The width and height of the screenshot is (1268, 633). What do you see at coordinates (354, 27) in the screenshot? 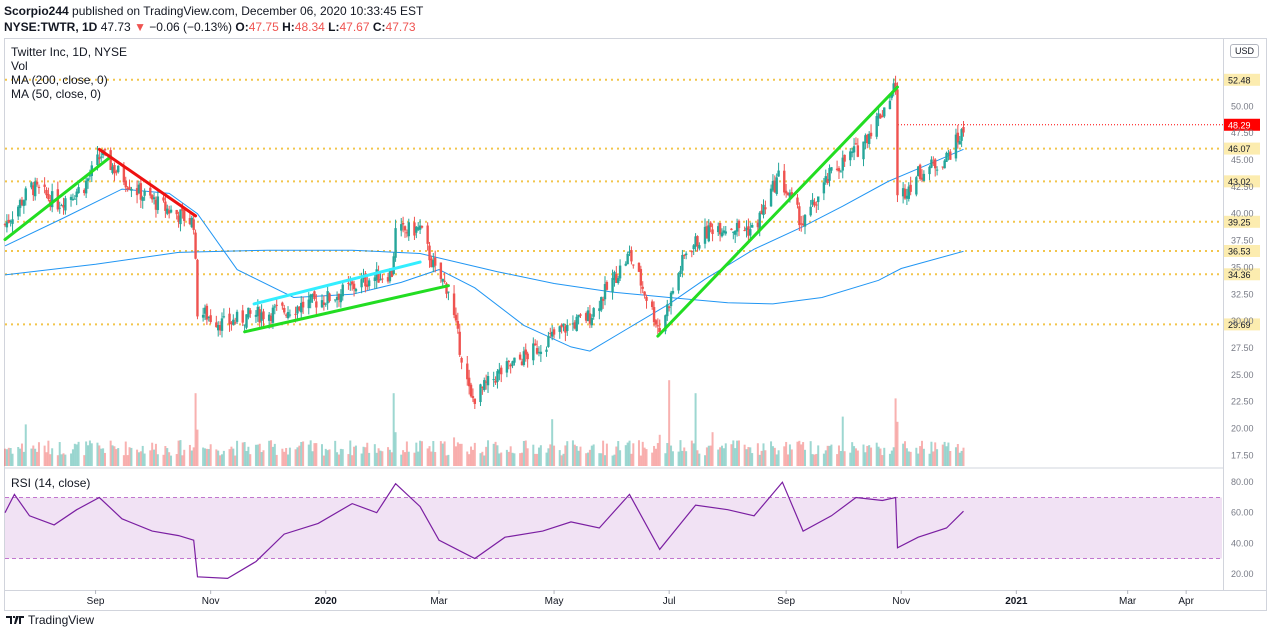
I see `low-value: 47.67` at bounding box center [354, 27].